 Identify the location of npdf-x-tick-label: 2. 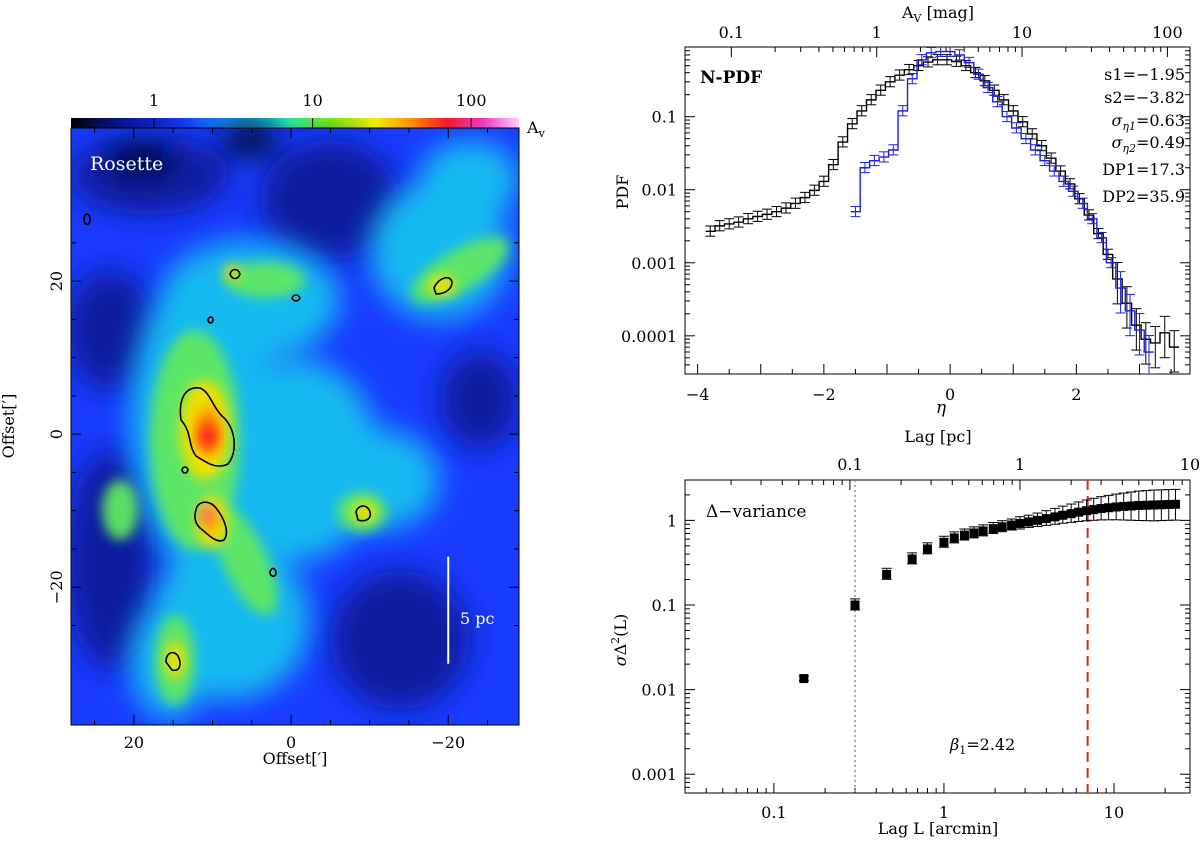
(1076, 394).